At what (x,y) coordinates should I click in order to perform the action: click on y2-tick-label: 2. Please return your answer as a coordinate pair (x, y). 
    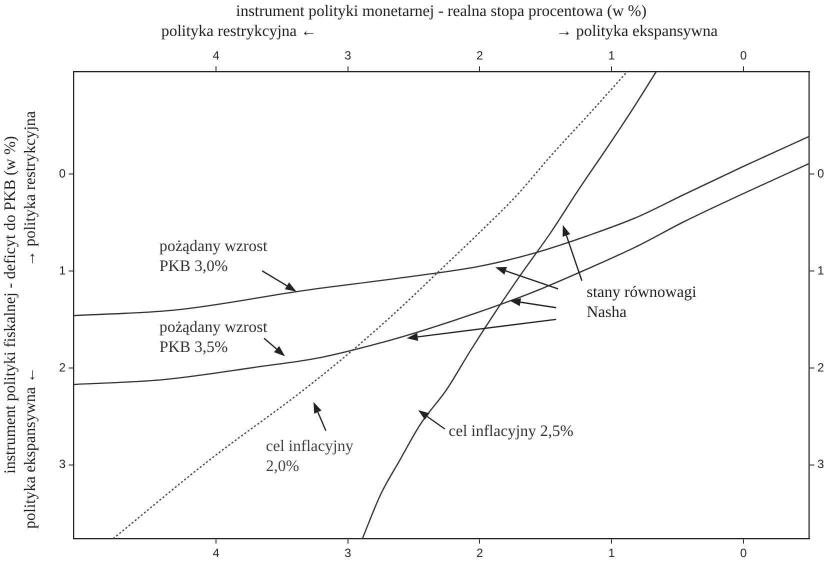
    Looking at the image, I should click on (820, 367).